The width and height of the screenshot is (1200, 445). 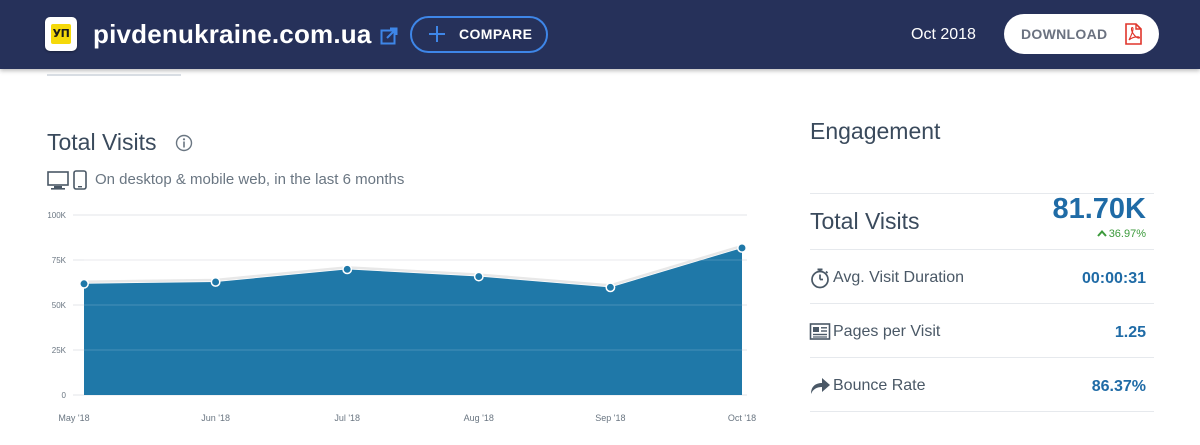 I want to click on bounce-rate-label: Bounce Rate, so click(x=879, y=385).